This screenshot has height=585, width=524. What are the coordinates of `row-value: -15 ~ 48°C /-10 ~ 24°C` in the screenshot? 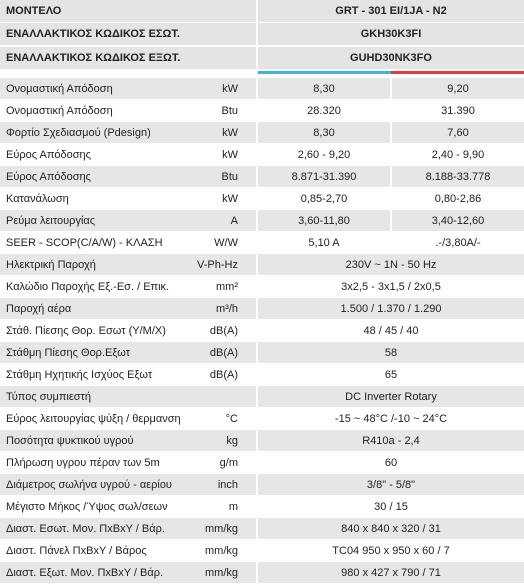 It's located at (391, 418).